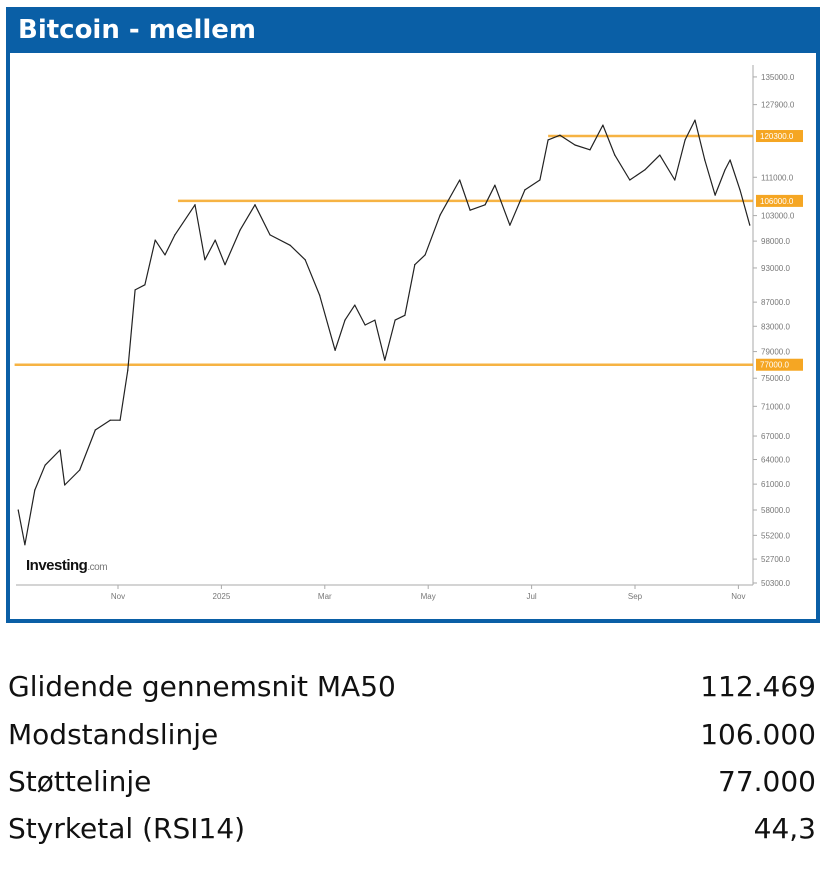  What do you see at coordinates (202, 686) in the screenshot?
I see `stat-label: Glidende gennemsnit MA50` at bounding box center [202, 686].